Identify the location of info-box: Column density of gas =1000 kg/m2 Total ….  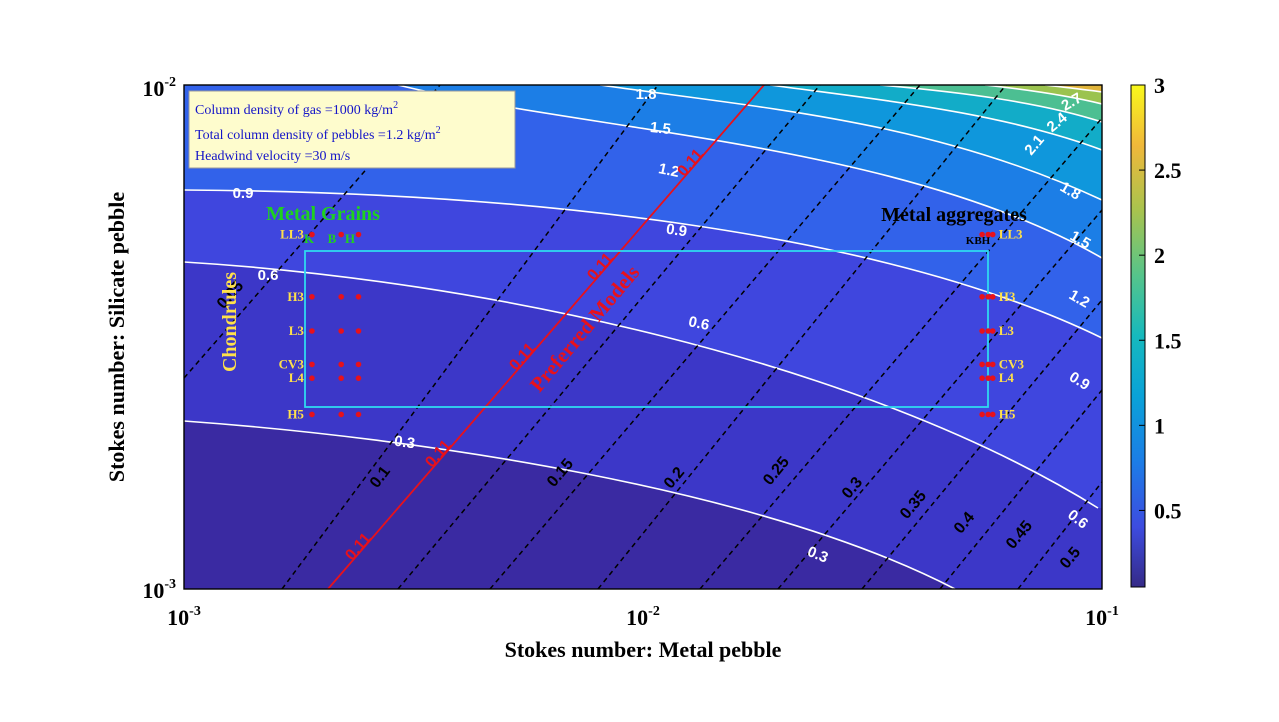
(352, 129).